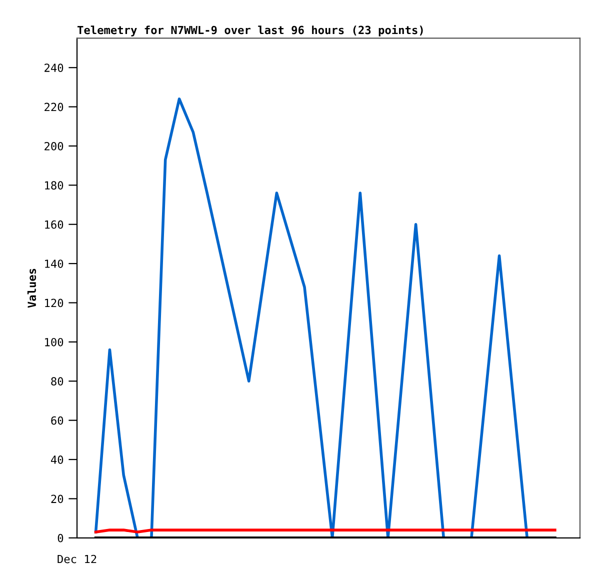 This screenshot has width=597, height=579. Describe the element at coordinates (77, 559) in the screenshot. I see `text: Dec 12` at that location.